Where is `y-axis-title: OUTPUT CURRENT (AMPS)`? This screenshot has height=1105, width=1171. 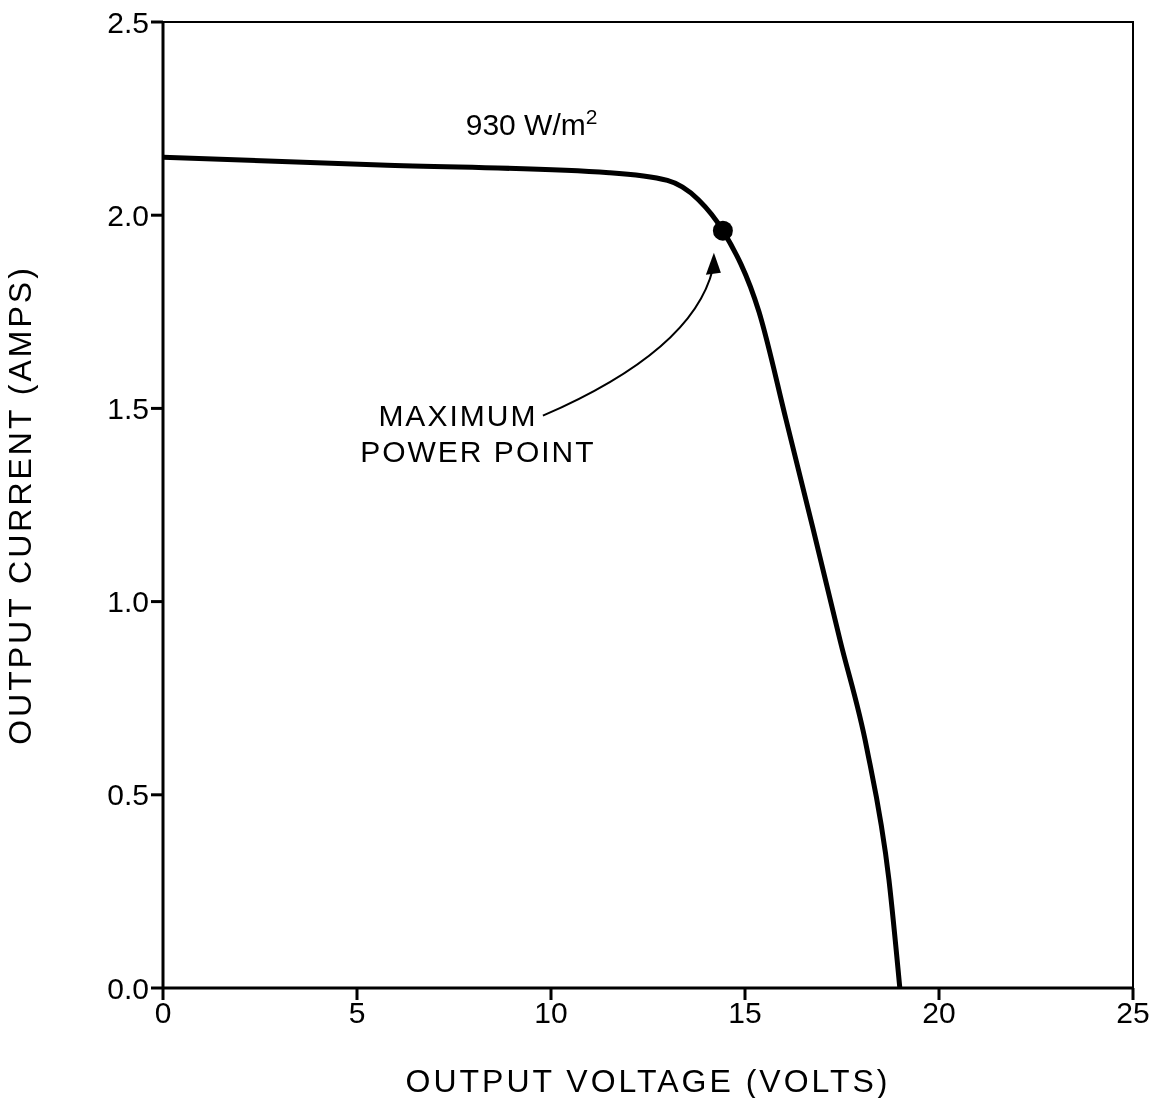 y-axis-title: OUTPUT CURRENT (AMPS) is located at coordinates (20, 505).